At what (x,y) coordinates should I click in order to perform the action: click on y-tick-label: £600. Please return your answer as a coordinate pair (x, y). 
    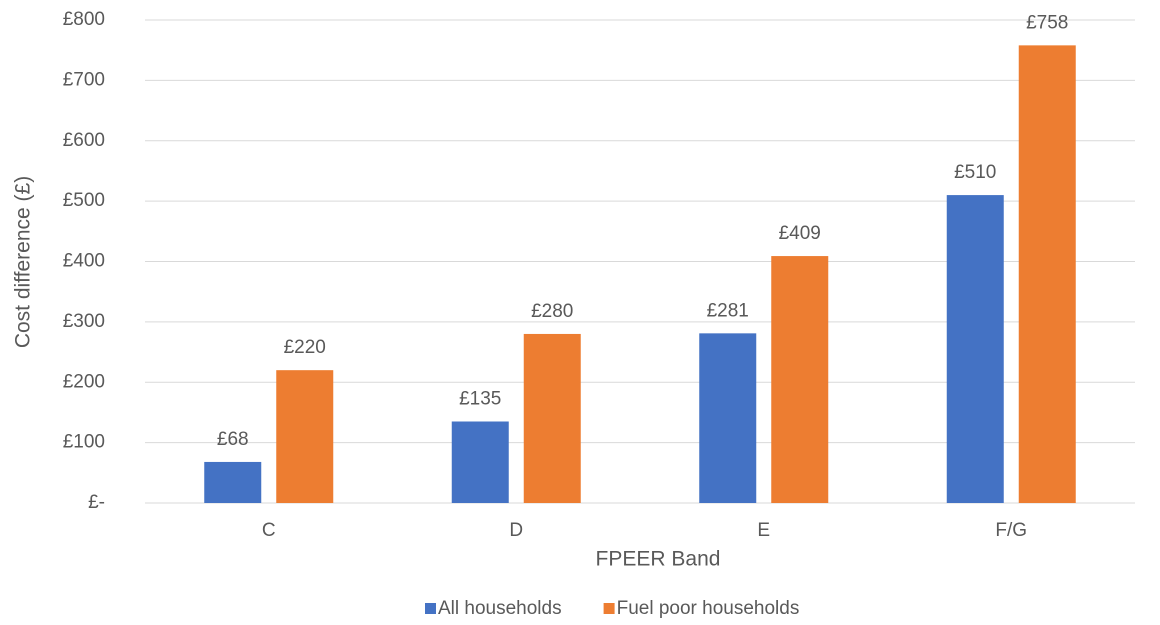
    Looking at the image, I should click on (84, 140).